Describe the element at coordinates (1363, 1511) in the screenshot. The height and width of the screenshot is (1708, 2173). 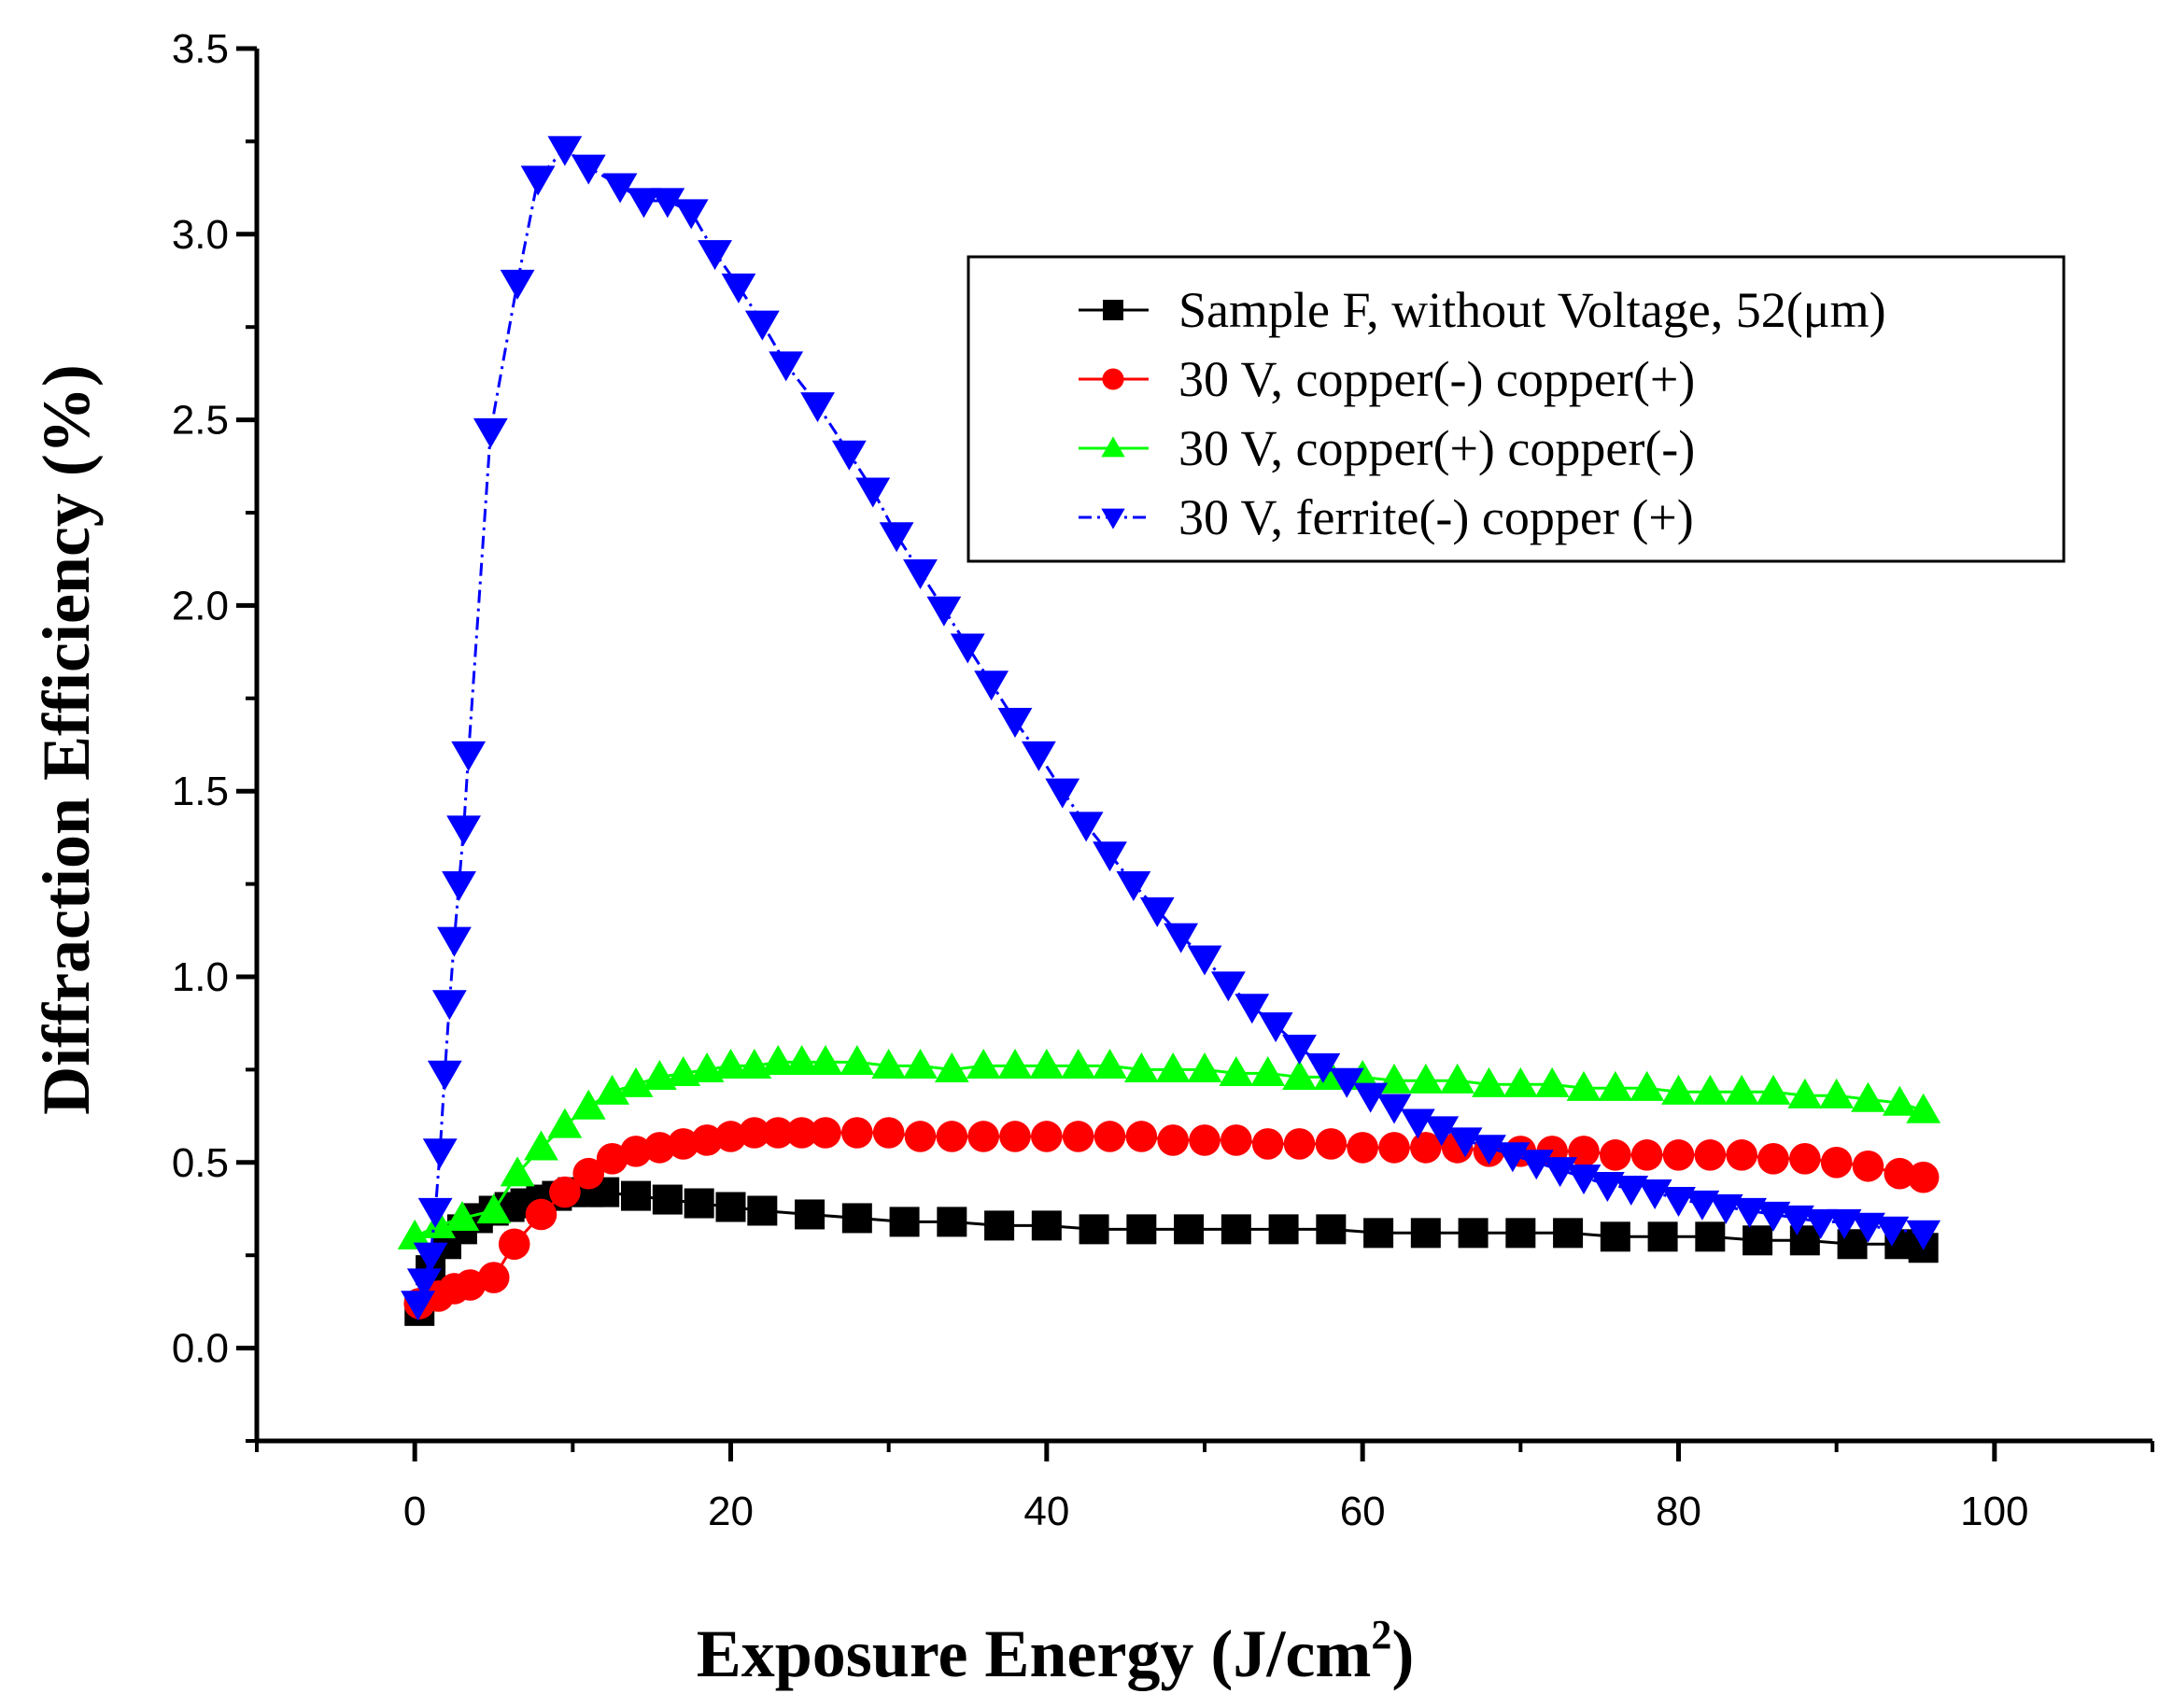
I see `x-tick-label: 60` at that location.